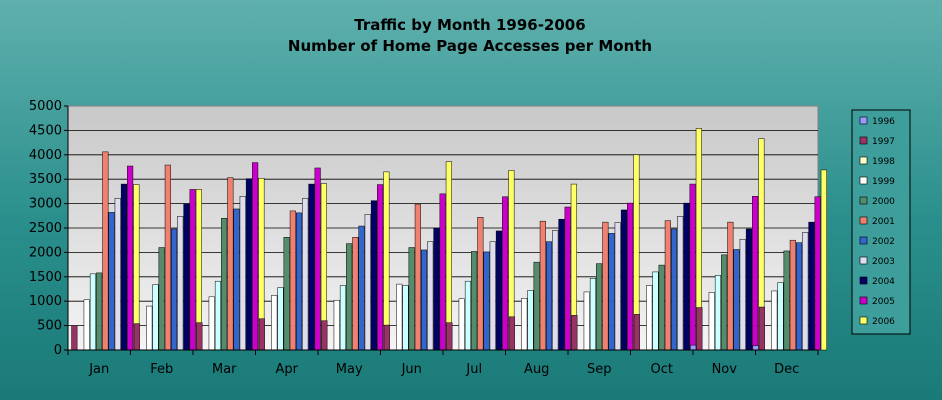 This screenshot has width=942, height=400. What do you see at coordinates (469, 25) in the screenshot?
I see `chart-title: Traffic by Month 1996-2006` at bounding box center [469, 25].